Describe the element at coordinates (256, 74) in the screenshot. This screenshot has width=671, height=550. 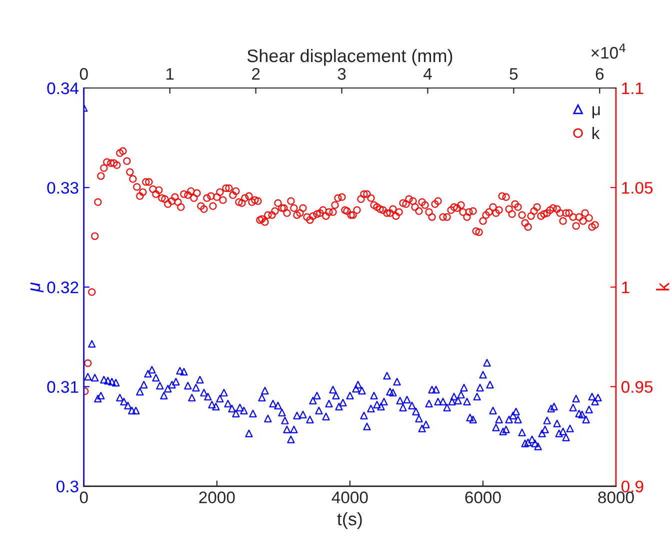
I see `x2-tick-label: 2` at that location.